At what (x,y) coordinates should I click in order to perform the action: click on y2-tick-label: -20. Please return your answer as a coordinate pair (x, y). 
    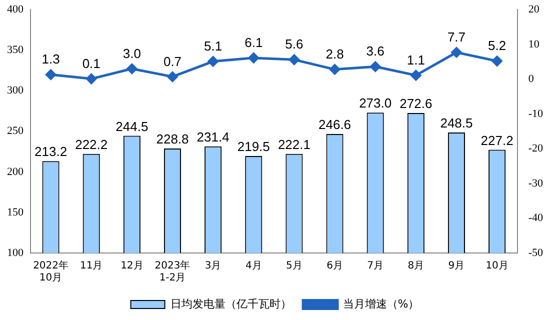
    Looking at the image, I should click on (536, 148).